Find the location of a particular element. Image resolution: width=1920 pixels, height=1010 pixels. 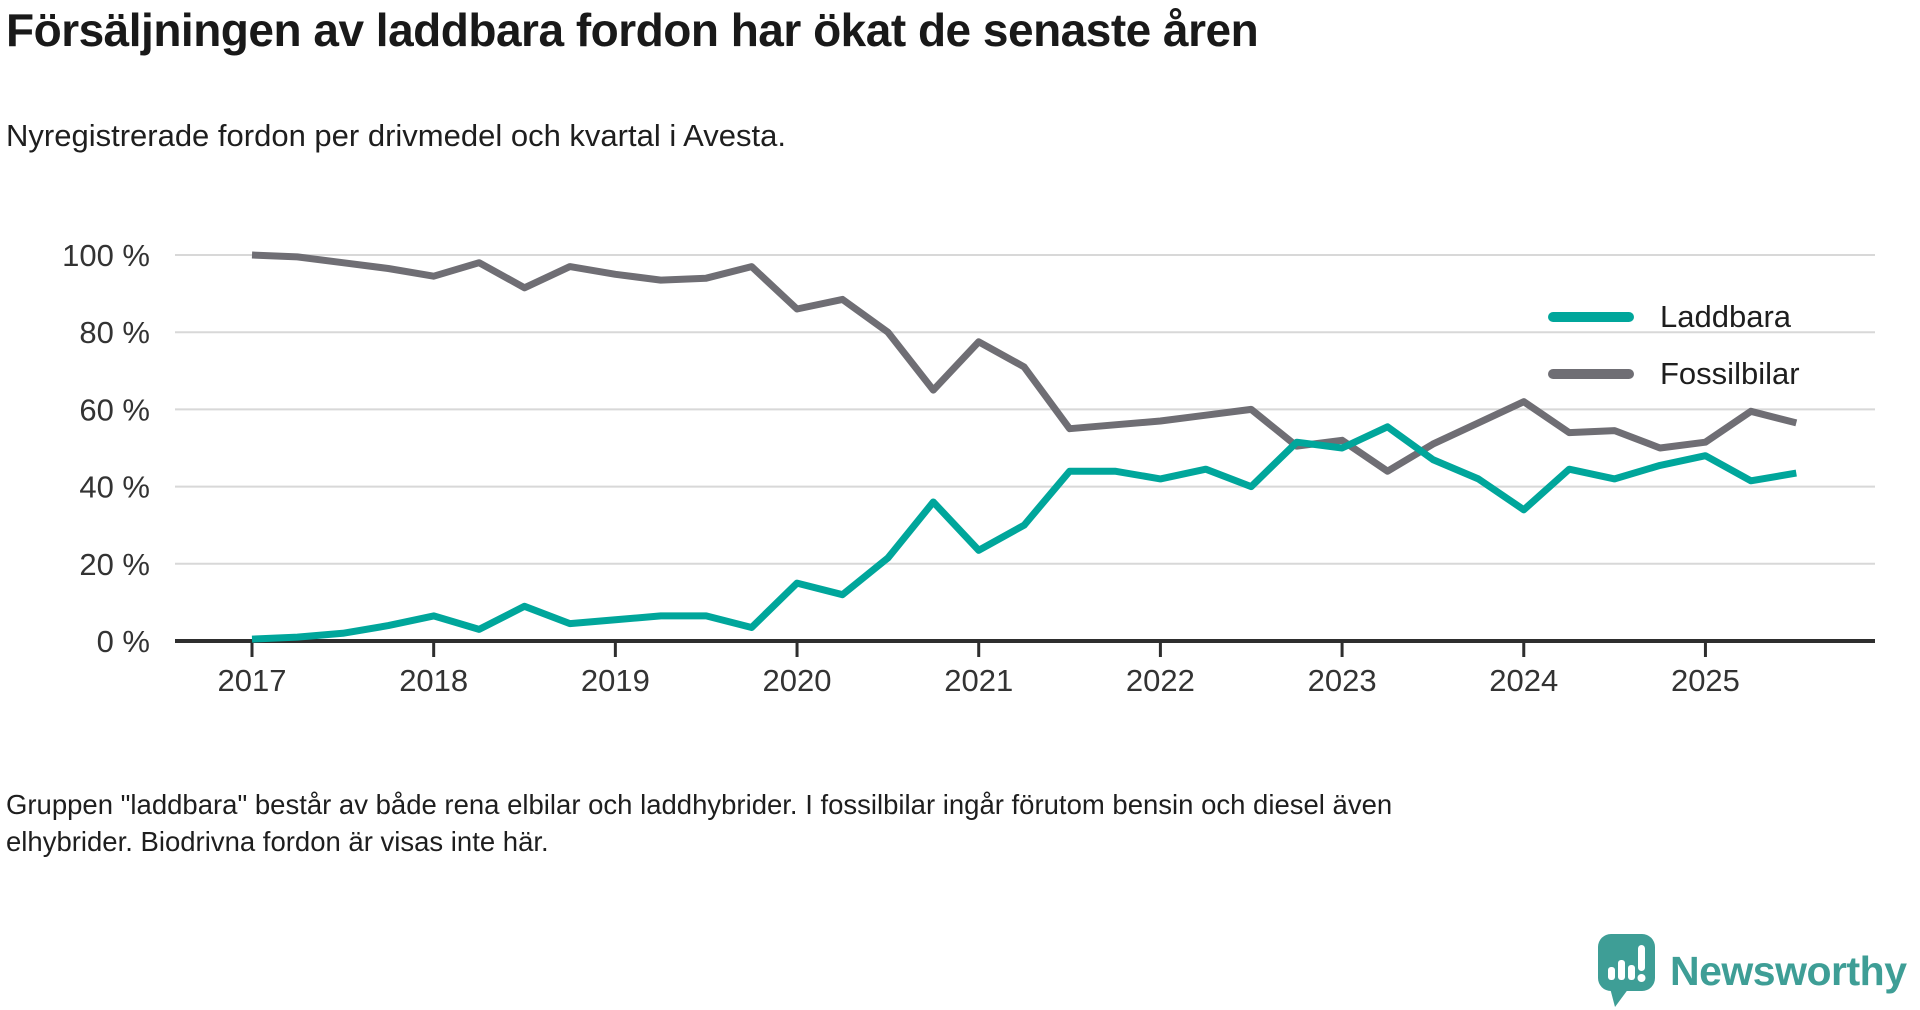

legend-label: Laddbara is located at coordinates (1726, 316).